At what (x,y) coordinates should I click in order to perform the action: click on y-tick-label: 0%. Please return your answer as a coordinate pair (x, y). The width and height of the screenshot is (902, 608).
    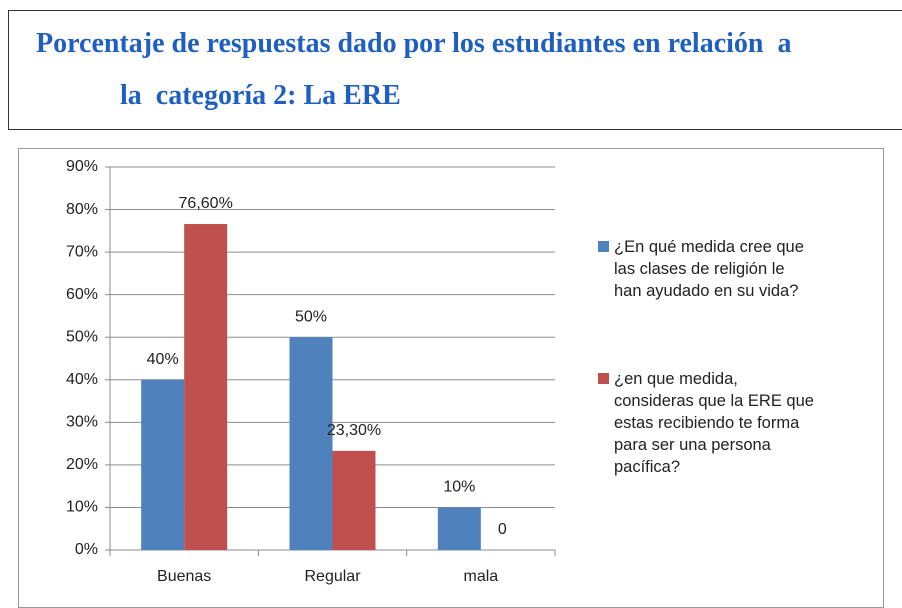
    Looking at the image, I should click on (86, 549).